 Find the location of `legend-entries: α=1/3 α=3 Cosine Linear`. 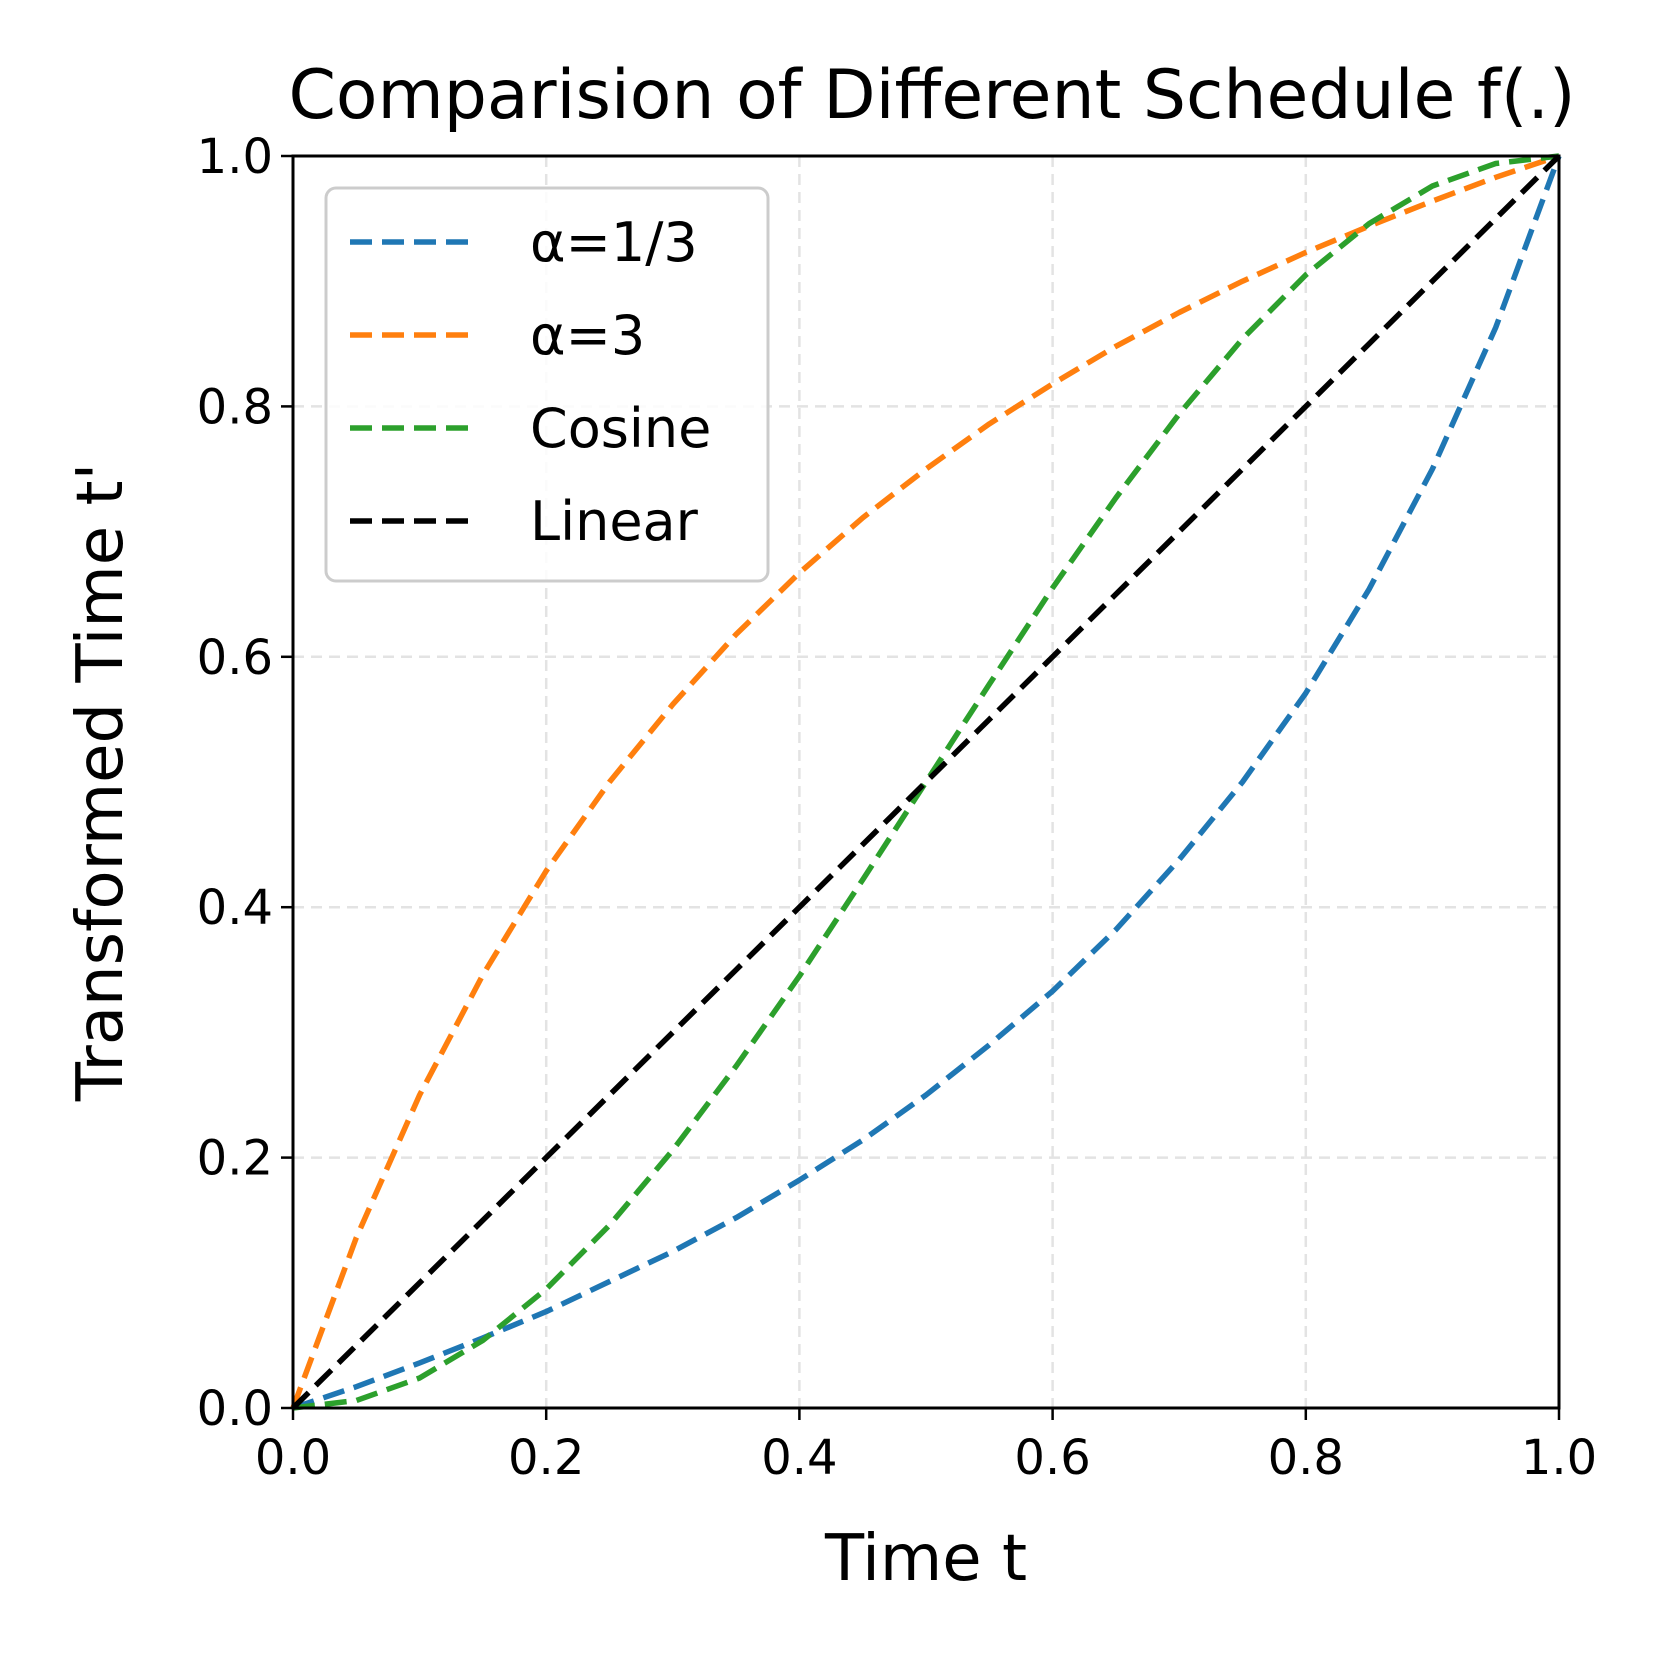

legend-entries: α=1/3 α=3 Cosine Linear is located at coordinates (530, 382).